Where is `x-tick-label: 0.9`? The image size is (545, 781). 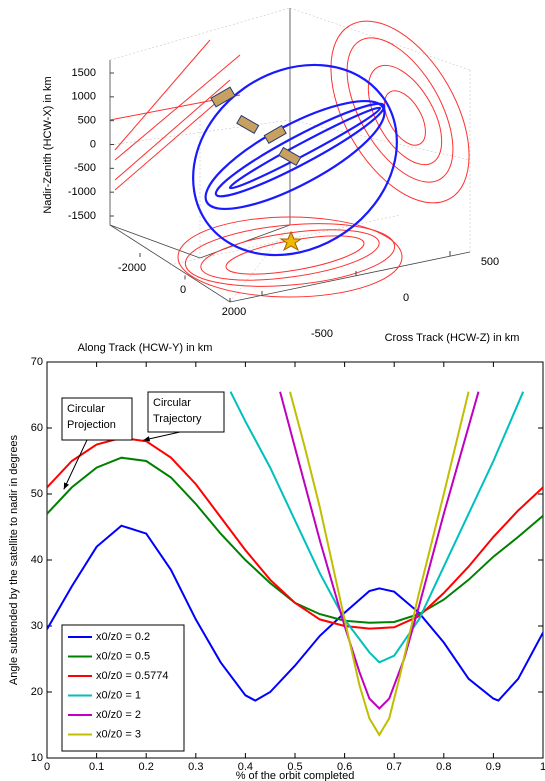 x-tick-label: 0.9 is located at coordinates (493, 767).